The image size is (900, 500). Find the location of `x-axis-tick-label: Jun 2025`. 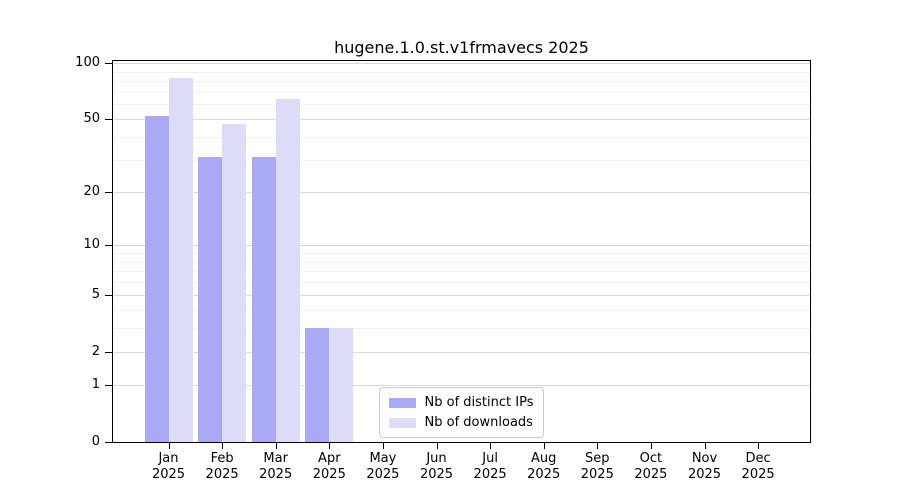

x-axis-tick-label: Jun 2025 is located at coordinates (437, 467).